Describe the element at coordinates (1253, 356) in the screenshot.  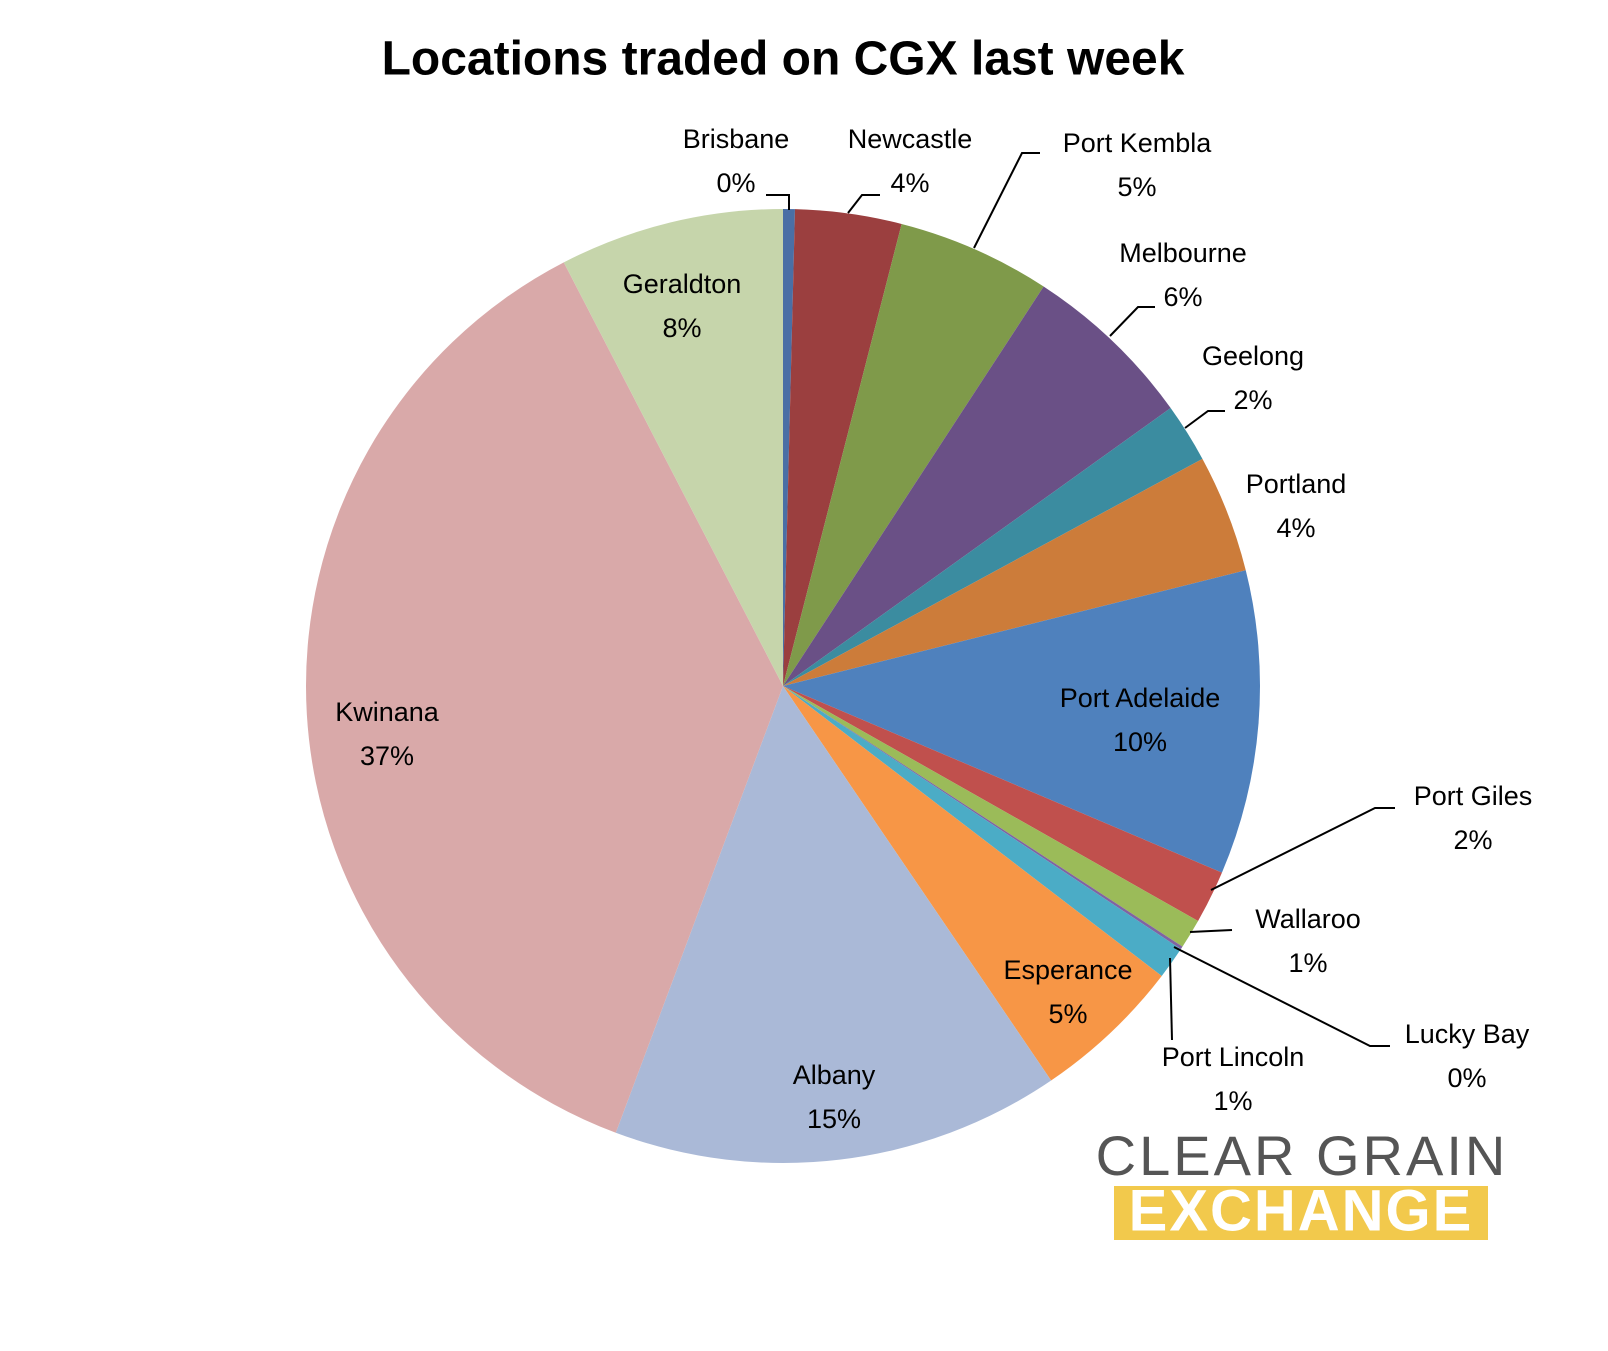
I see `slice-label: Geelong` at that location.